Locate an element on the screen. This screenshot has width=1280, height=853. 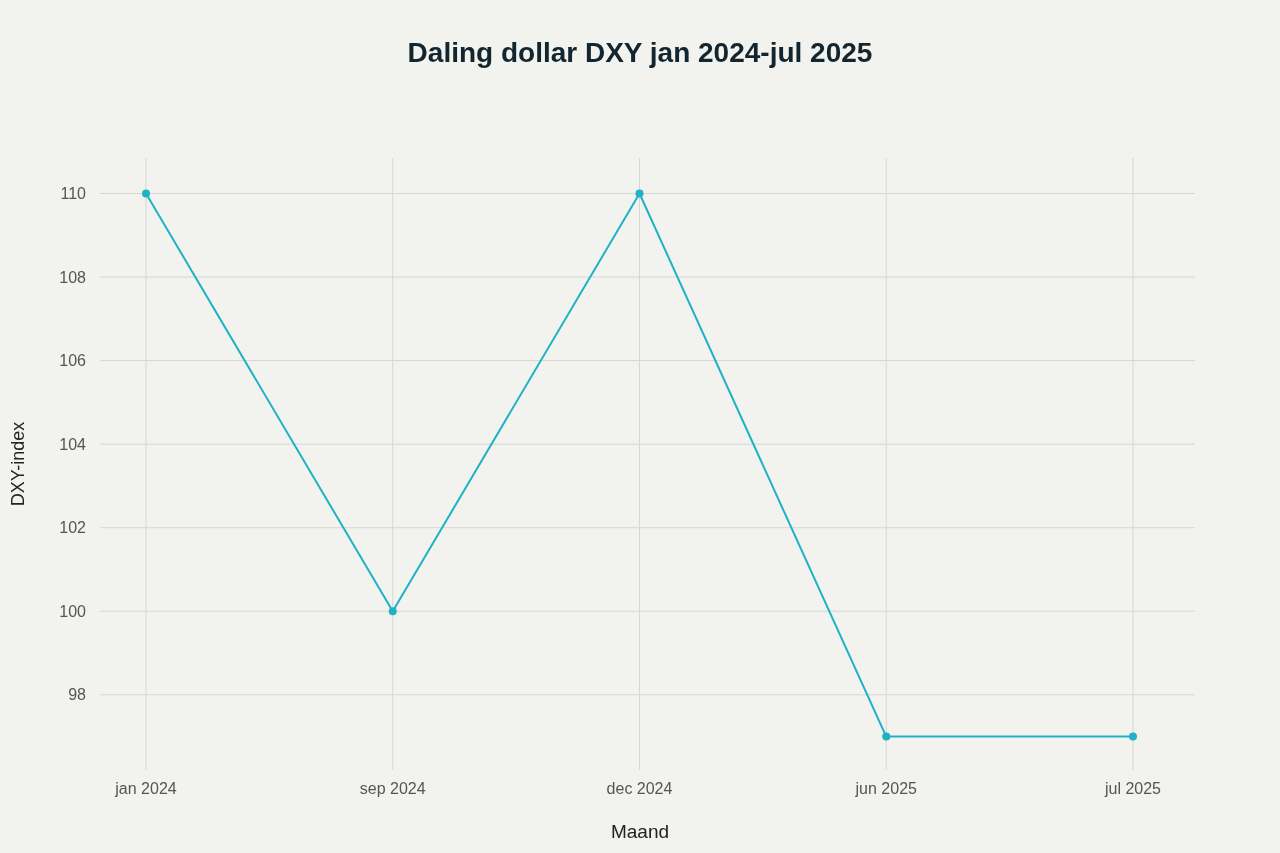
y-tick-label: 106 is located at coordinates (73, 361).